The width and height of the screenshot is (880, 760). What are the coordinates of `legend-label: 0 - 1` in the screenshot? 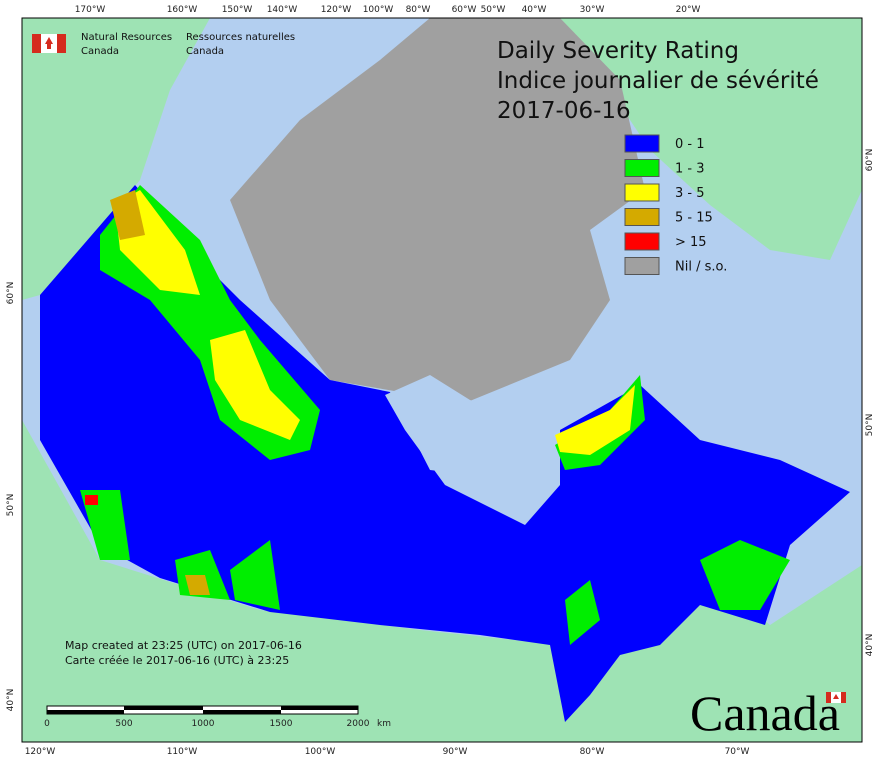 It's located at (690, 144).